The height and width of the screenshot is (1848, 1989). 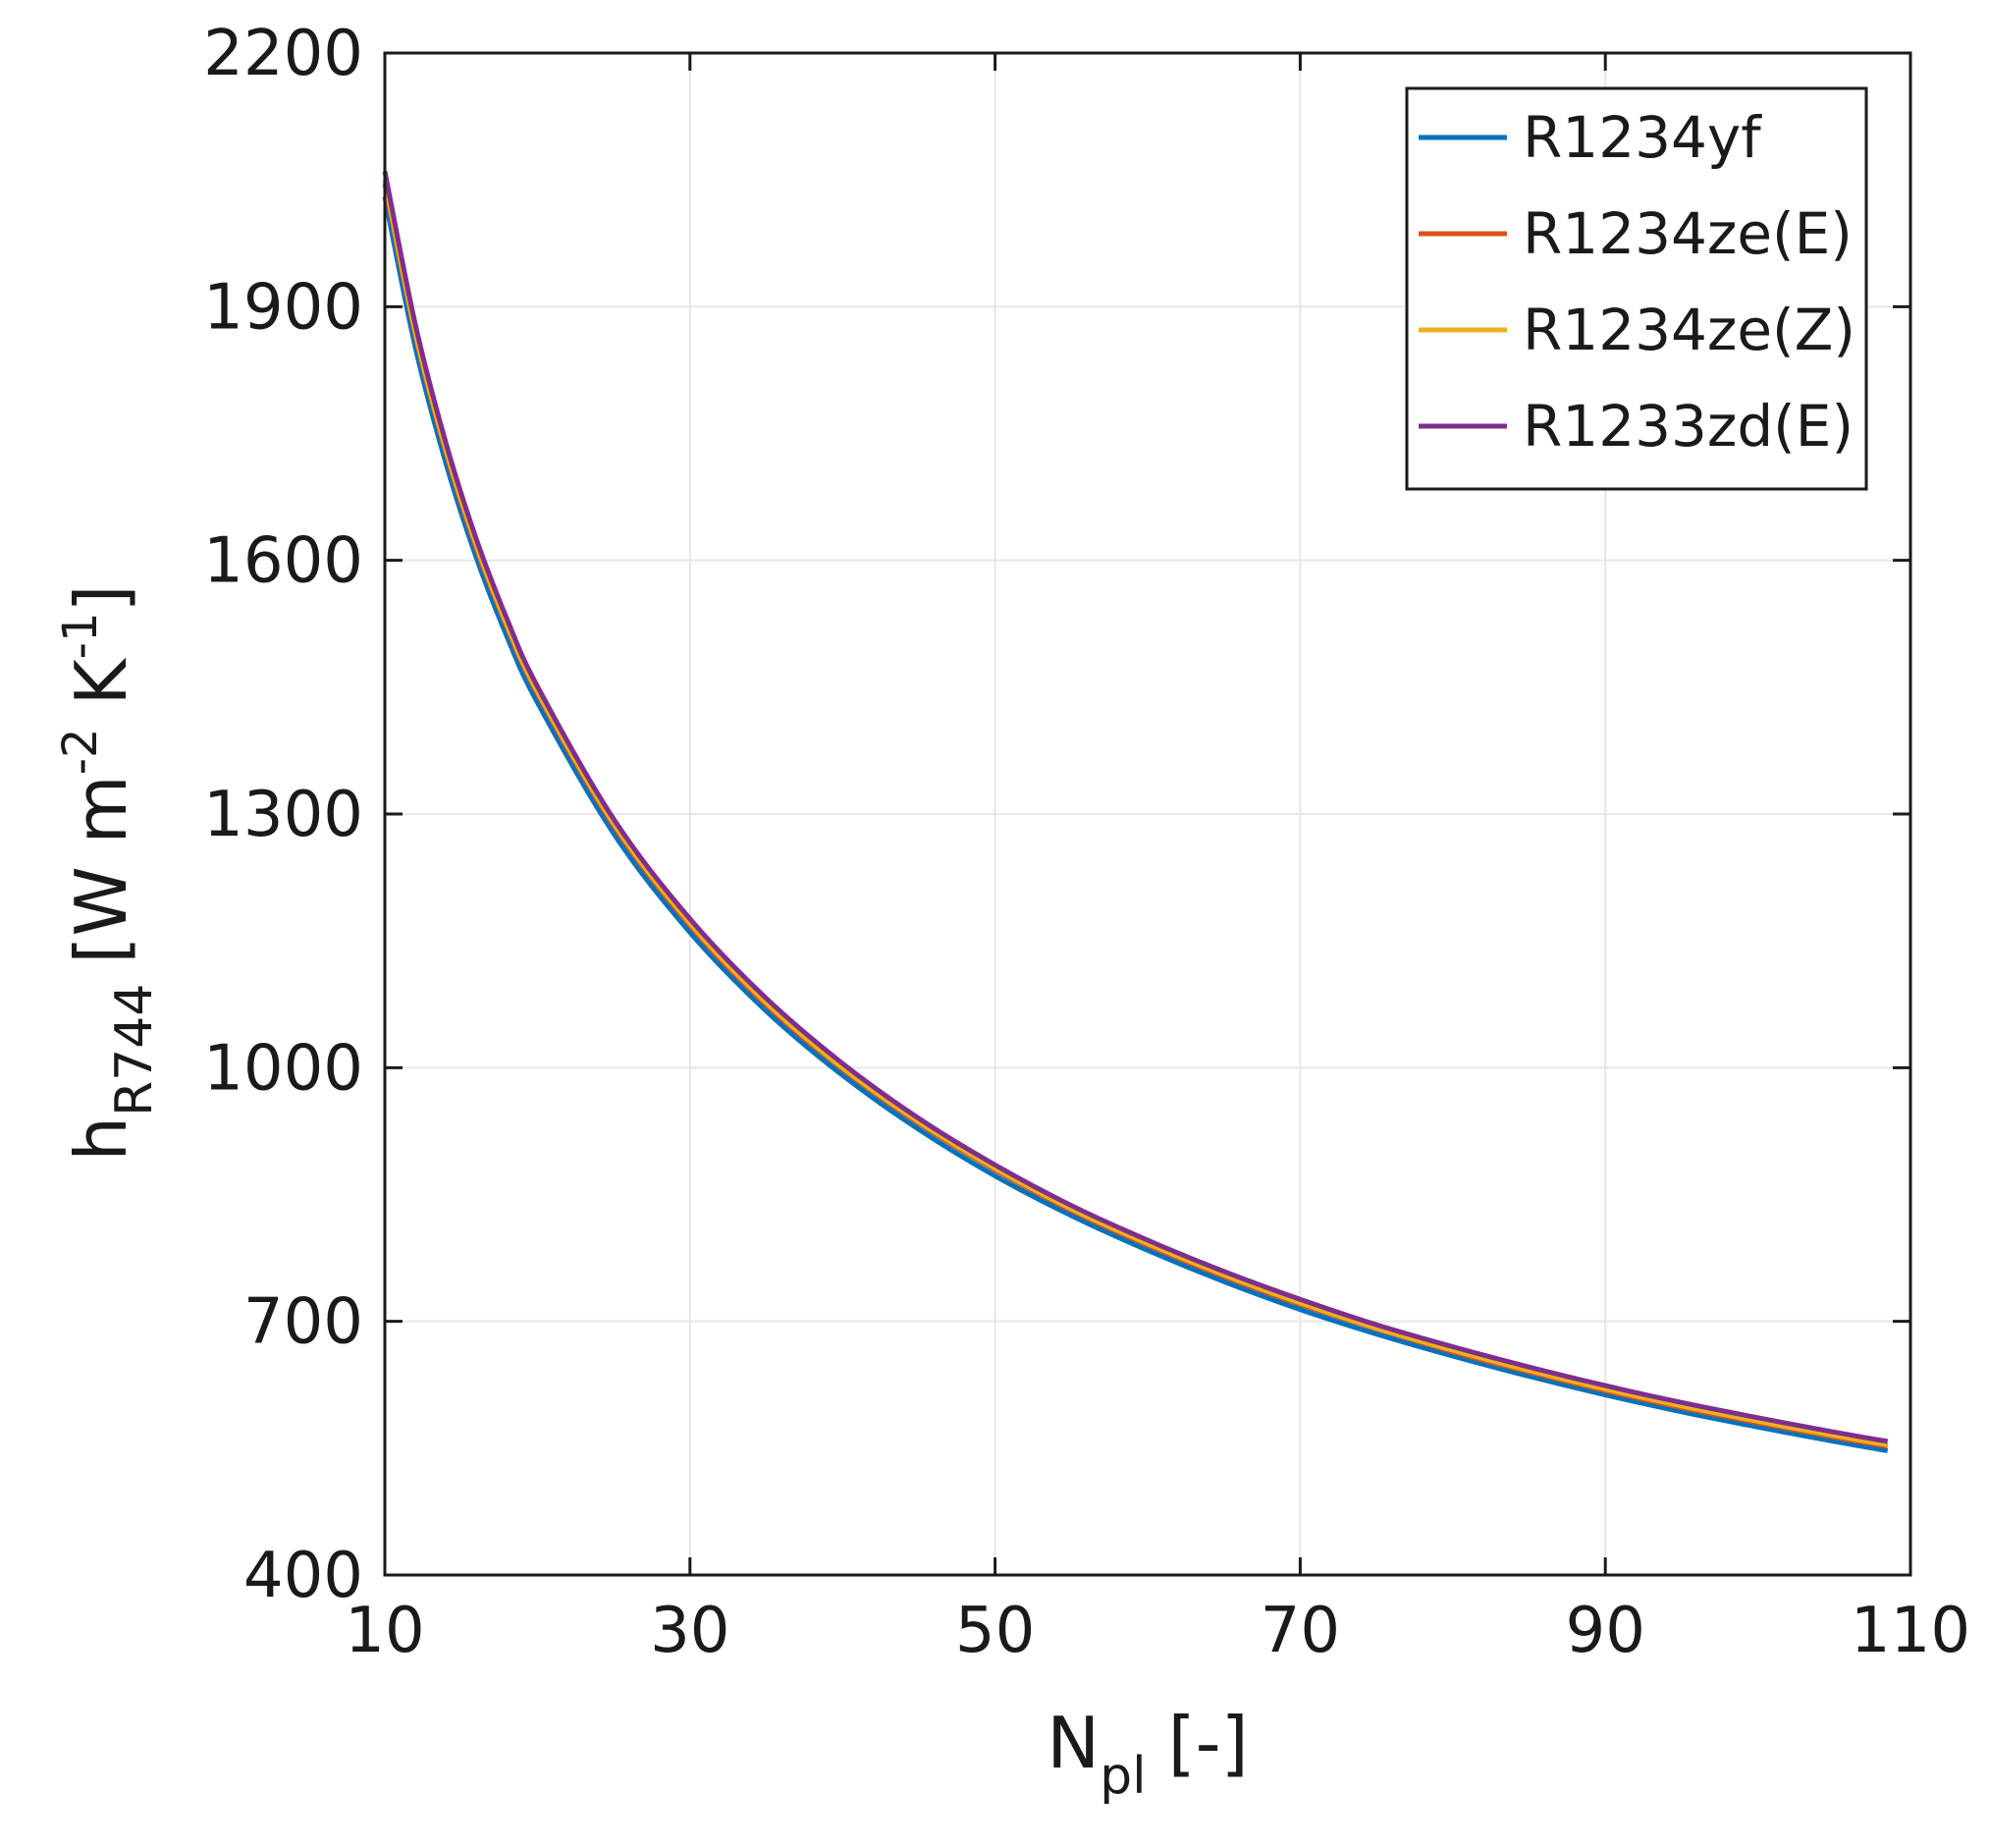 I want to click on x-tick-label: 10, so click(x=384, y=1631).